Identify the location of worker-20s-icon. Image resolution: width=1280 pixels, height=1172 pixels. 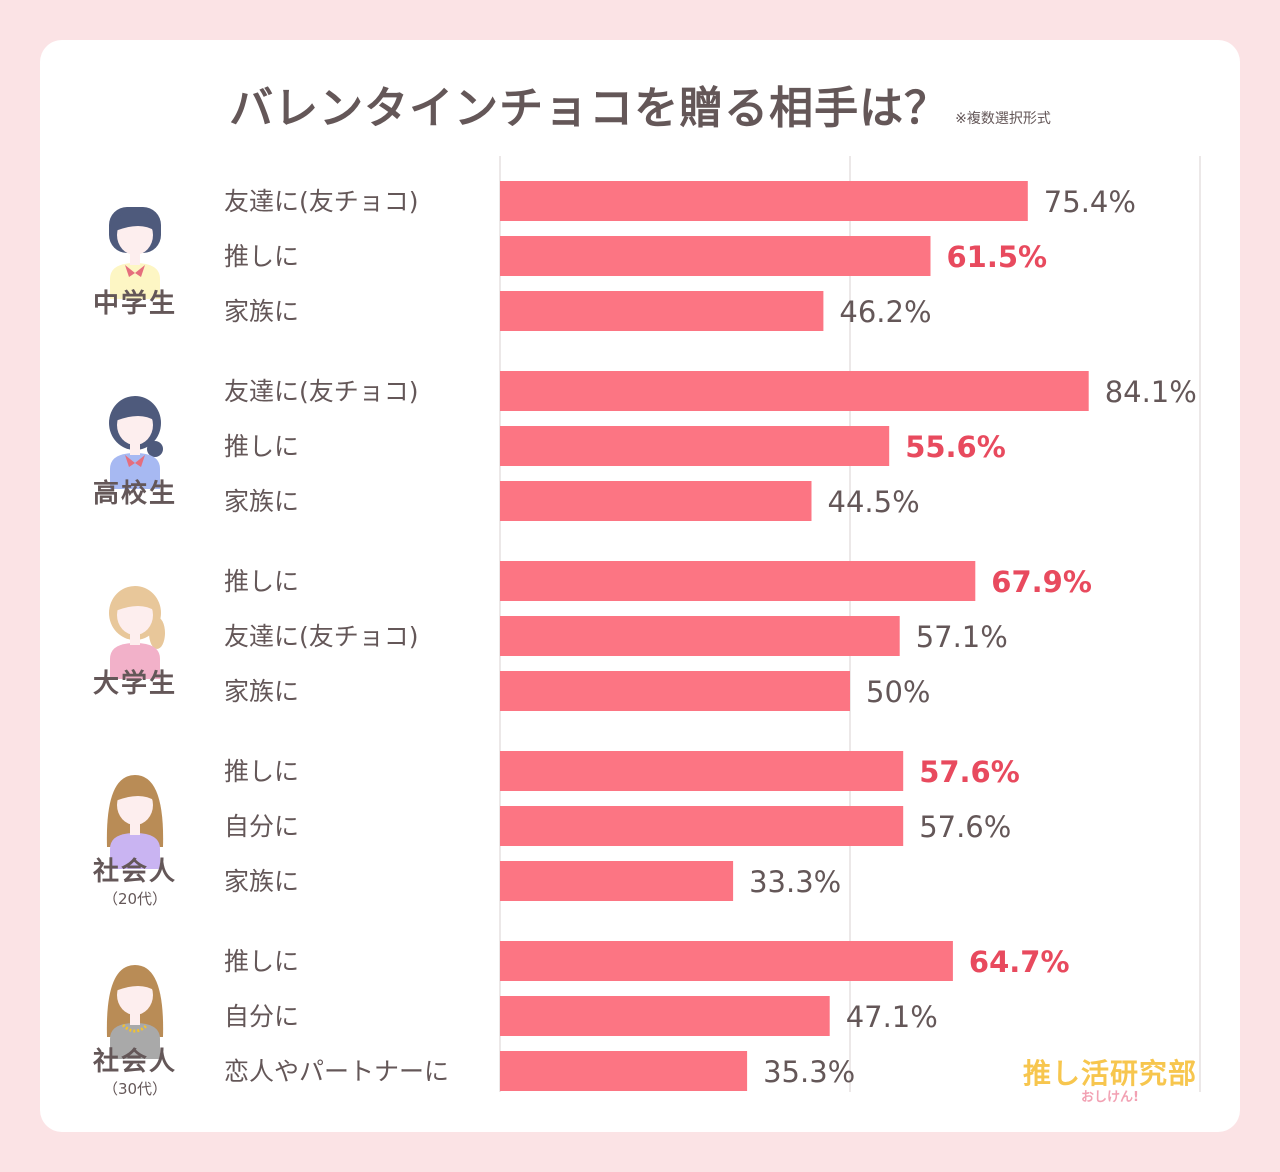
(135, 822).